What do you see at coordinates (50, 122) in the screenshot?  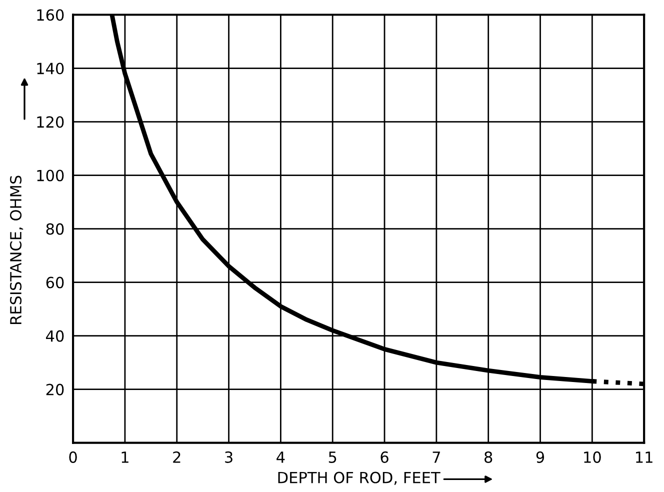 I see `y-tick-label: 120` at bounding box center [50, 122].